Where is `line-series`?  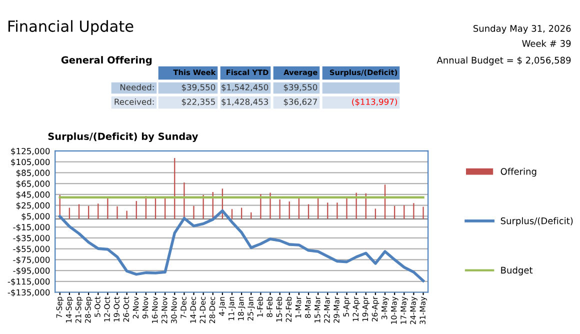 line-series is located at coordinates (241, 245).